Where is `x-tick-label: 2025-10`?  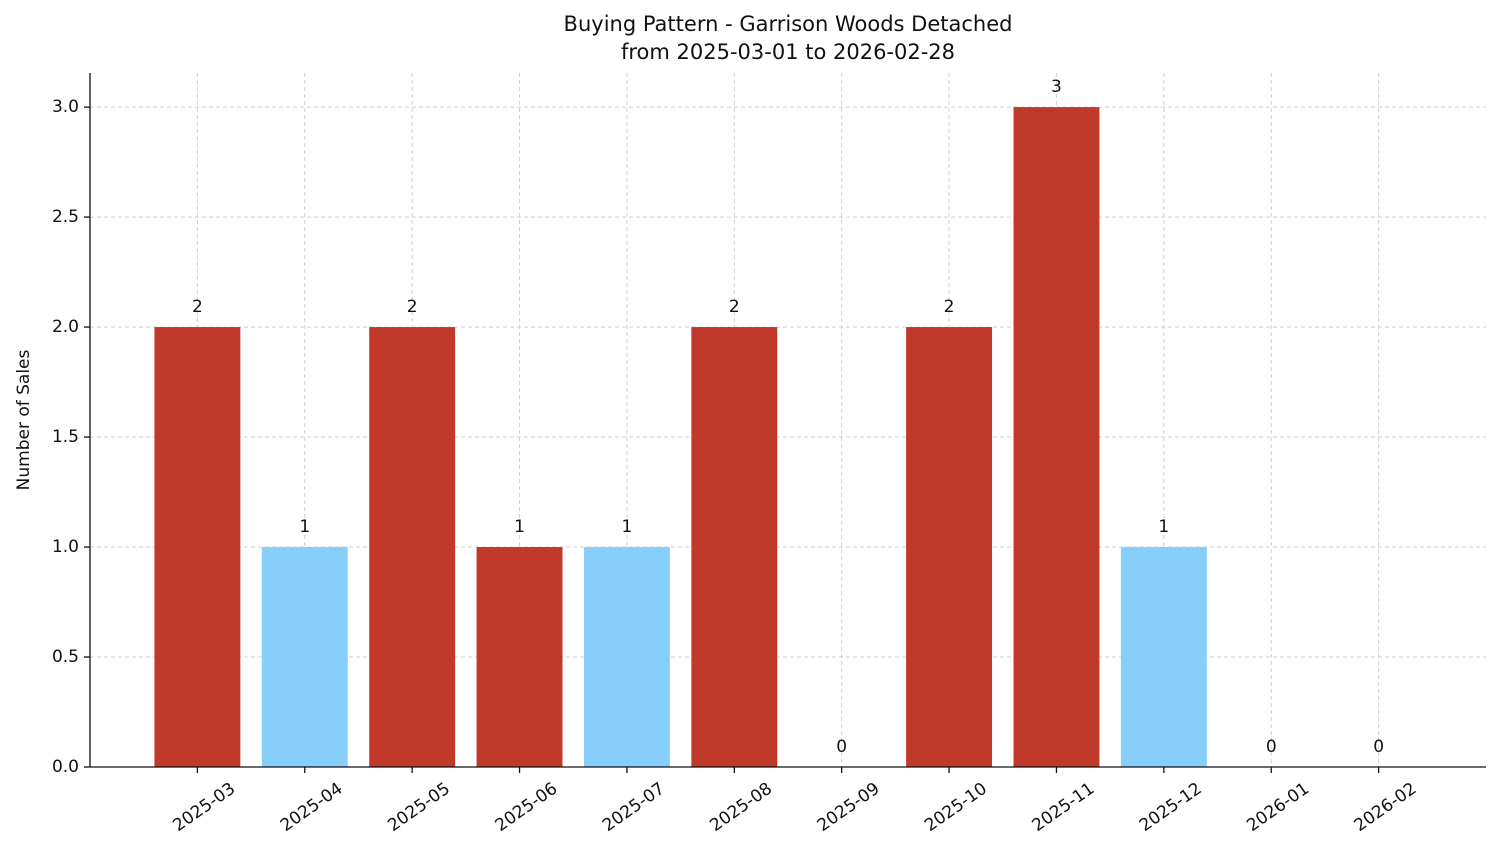
x-tick-label: 2025-10 is located at coordinates (956, 807).